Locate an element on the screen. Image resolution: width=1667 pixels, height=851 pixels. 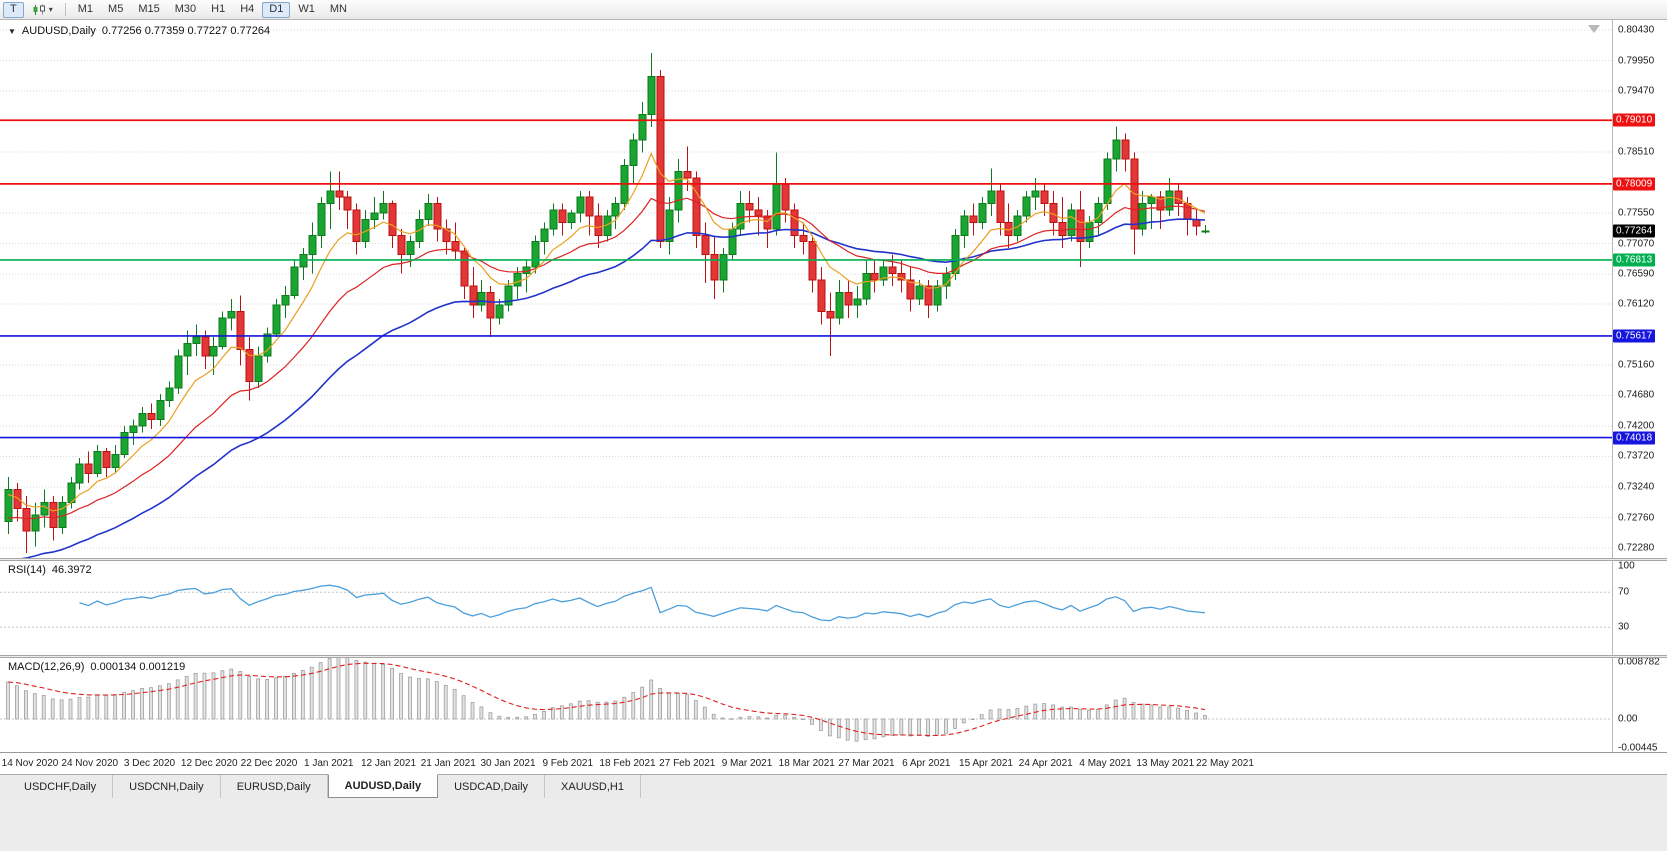
time-axis-label: 22 May 2021 is located at coordinates (1225, 763).